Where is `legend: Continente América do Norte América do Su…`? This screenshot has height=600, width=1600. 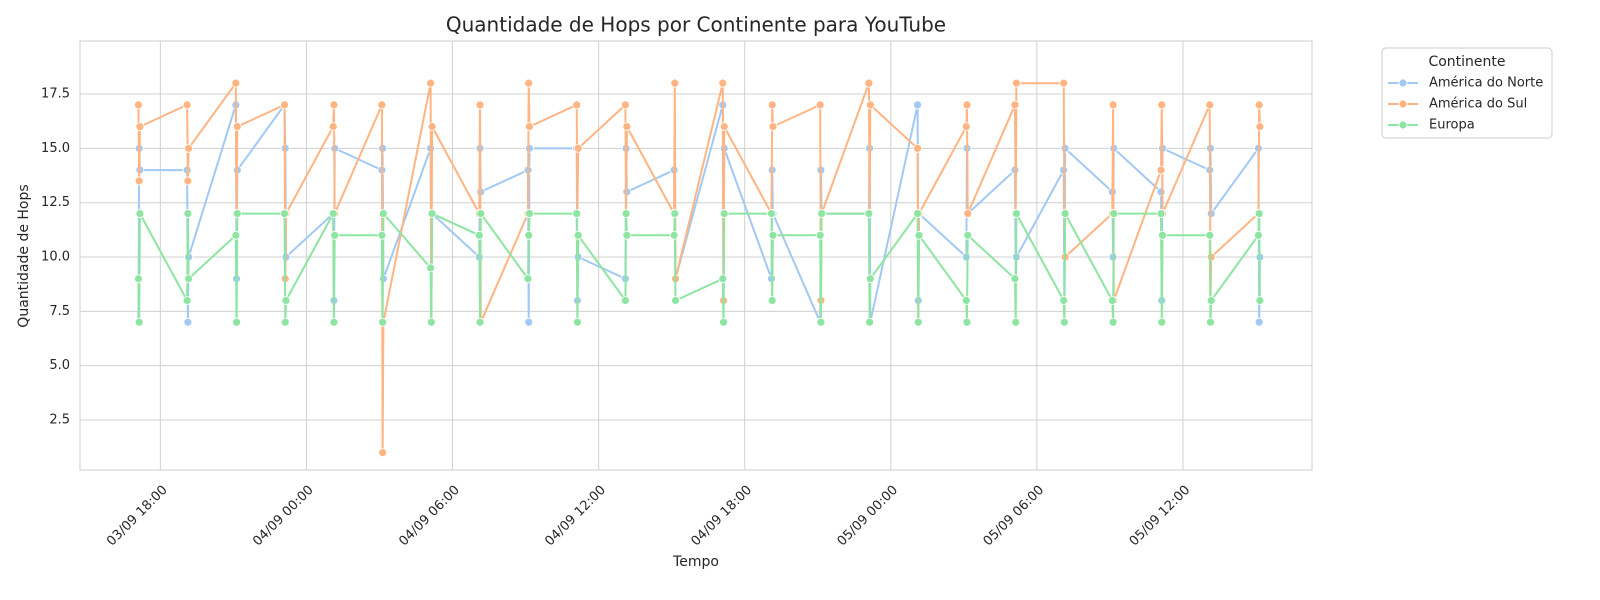 legend: Continente América do Norte América do Su… is located at coordinates (1467, 93).